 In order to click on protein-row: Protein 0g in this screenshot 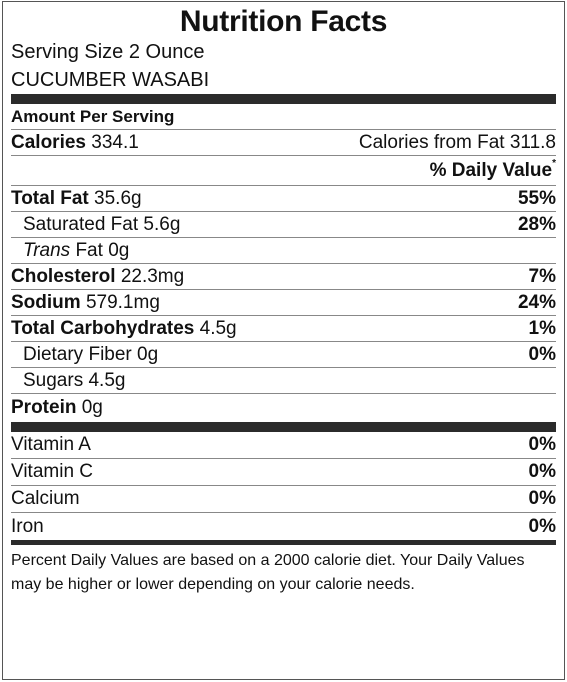, I will do `click(283, 408)`.